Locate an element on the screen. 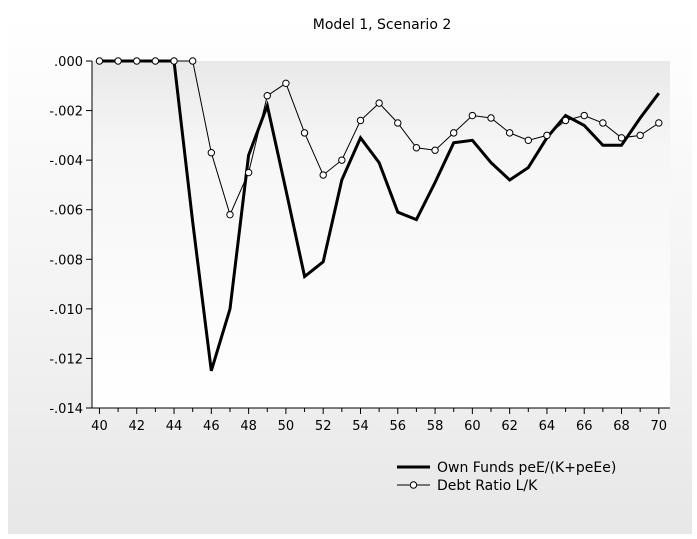 This screenshot has width=697, height=539. x-tick-label: 50 is located at coordinates (286, 426).